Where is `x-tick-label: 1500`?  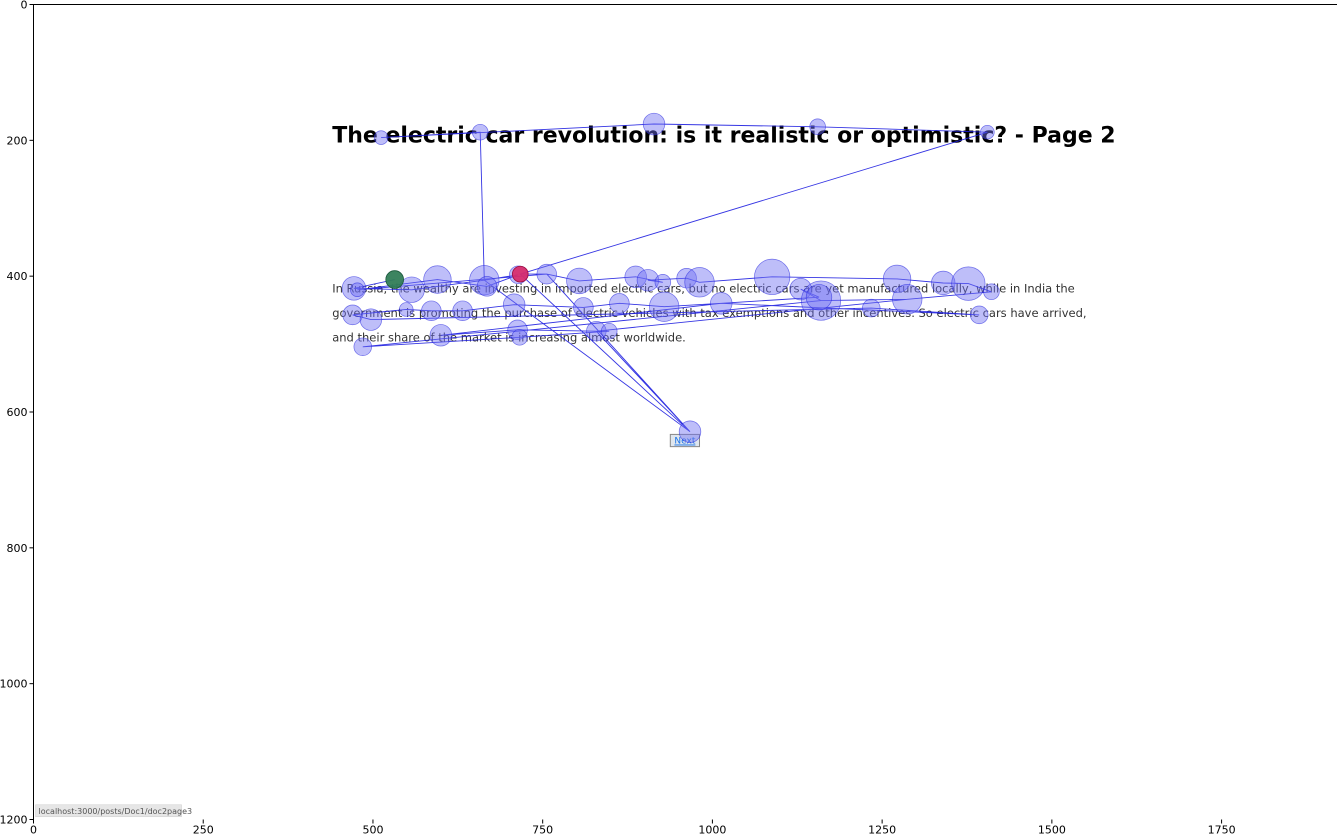
x-tick-label: 1500 is located at coordinates (1052, 830).